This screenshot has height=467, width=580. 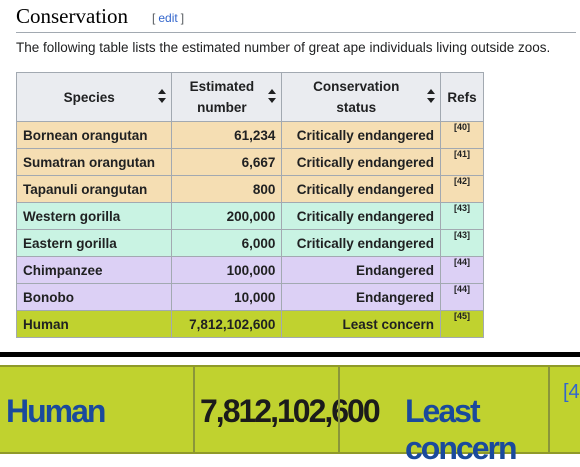 What do you see at coordinates (356, 107) in the screenshot?
I see `column-header-label: status` at bounding box center [356, 107].